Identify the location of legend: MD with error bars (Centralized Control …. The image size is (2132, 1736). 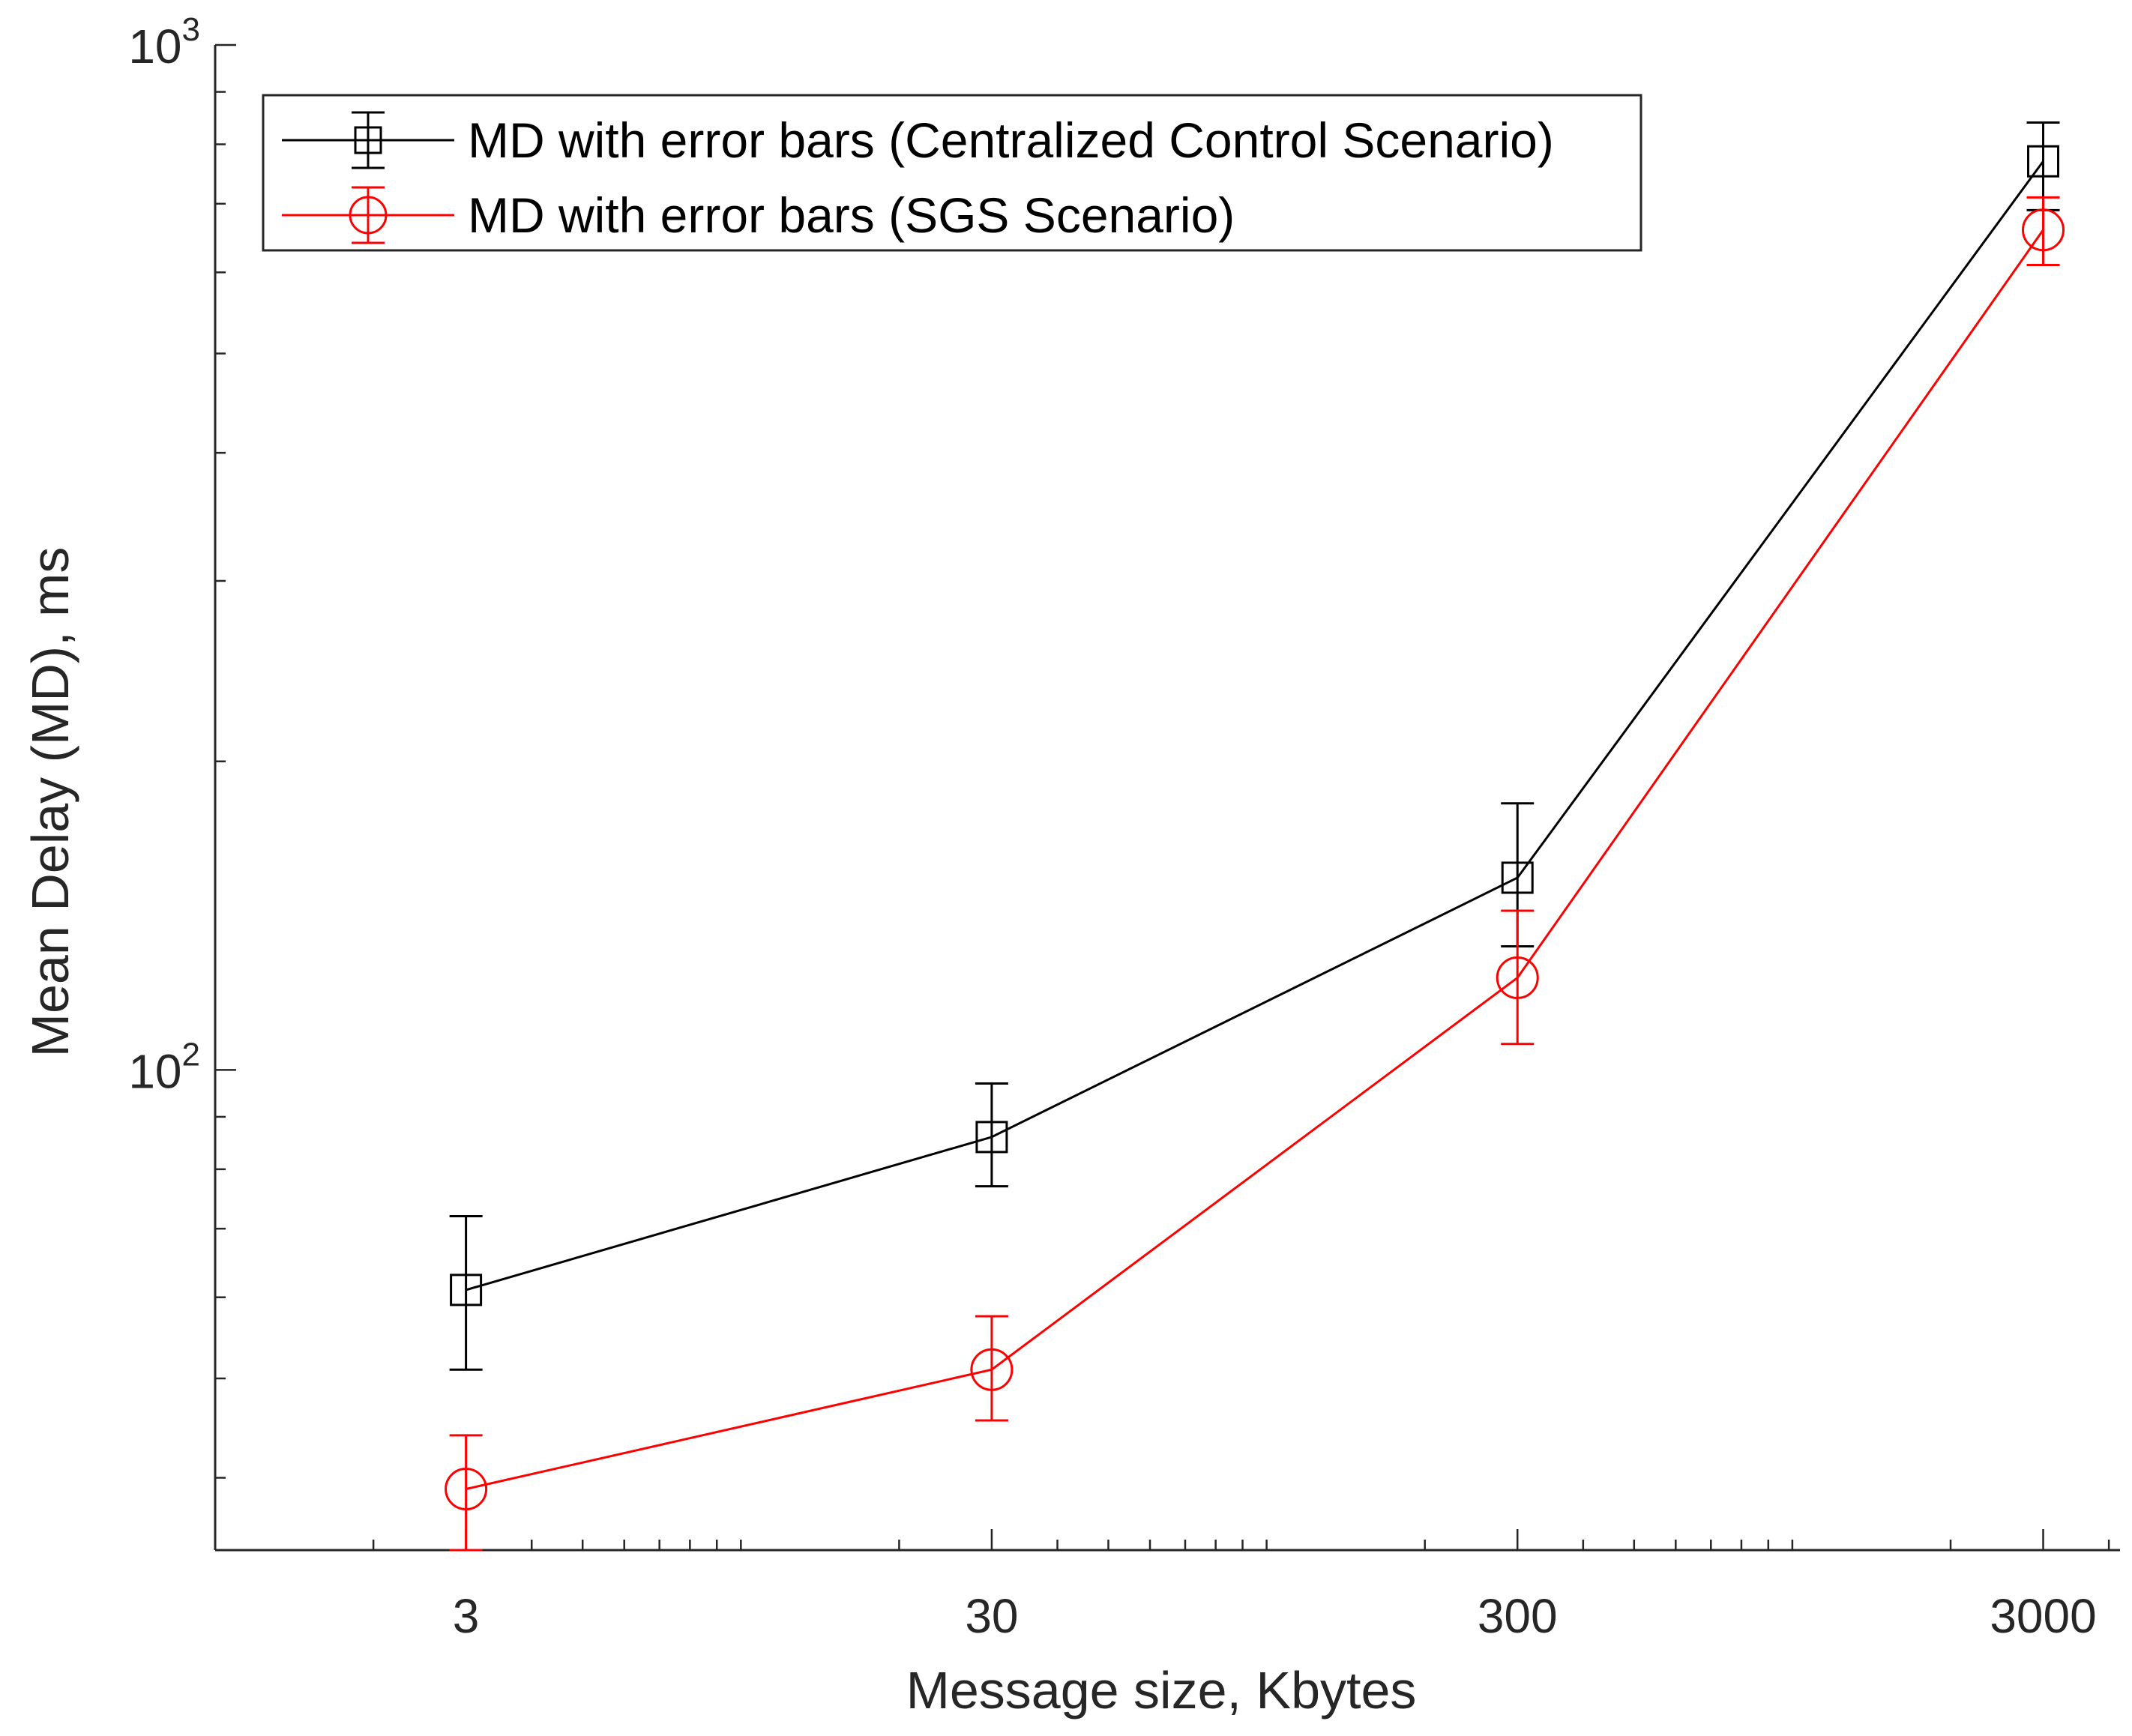
(952, 173).